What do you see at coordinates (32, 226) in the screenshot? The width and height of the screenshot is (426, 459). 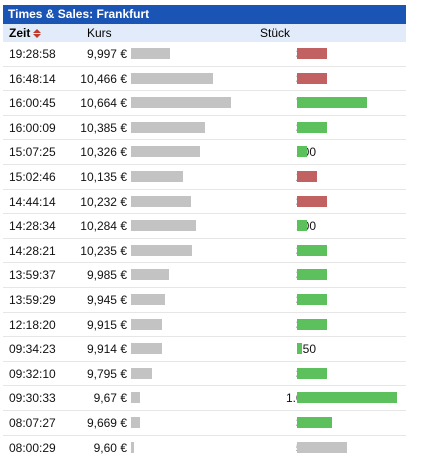 I see `trade-time: 14:28:34` at bounding box center [32, 226].